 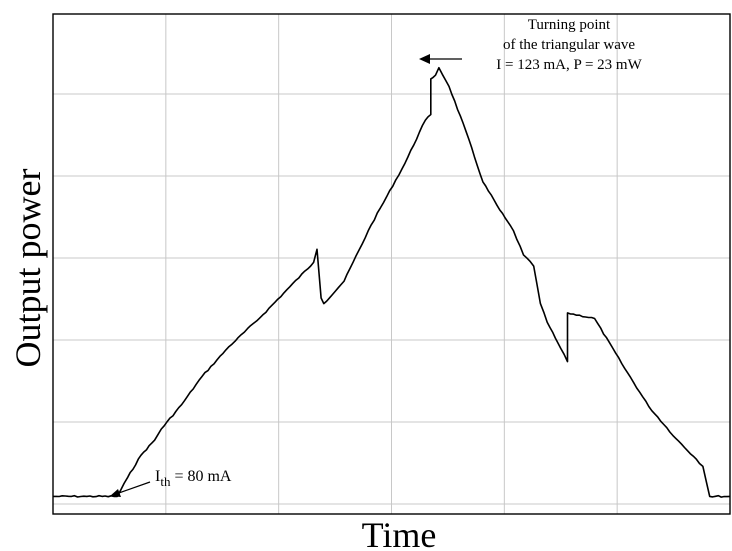 I want to click on threshold-annotation: Ith = 80 mA, so click(x=171, y=482).